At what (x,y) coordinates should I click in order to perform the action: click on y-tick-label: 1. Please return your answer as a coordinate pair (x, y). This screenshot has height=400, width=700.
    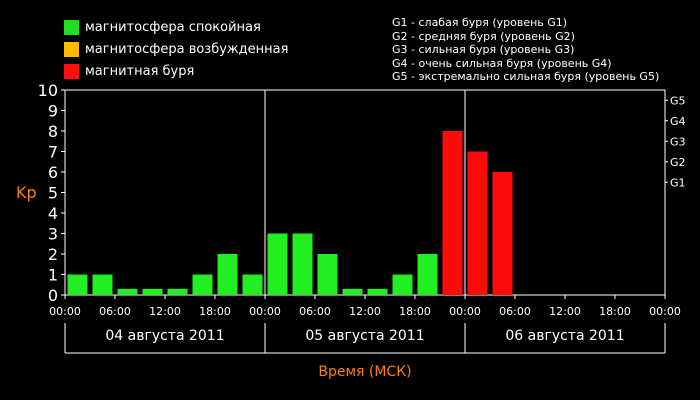
    Looking at the image, I should click on (53, 275).